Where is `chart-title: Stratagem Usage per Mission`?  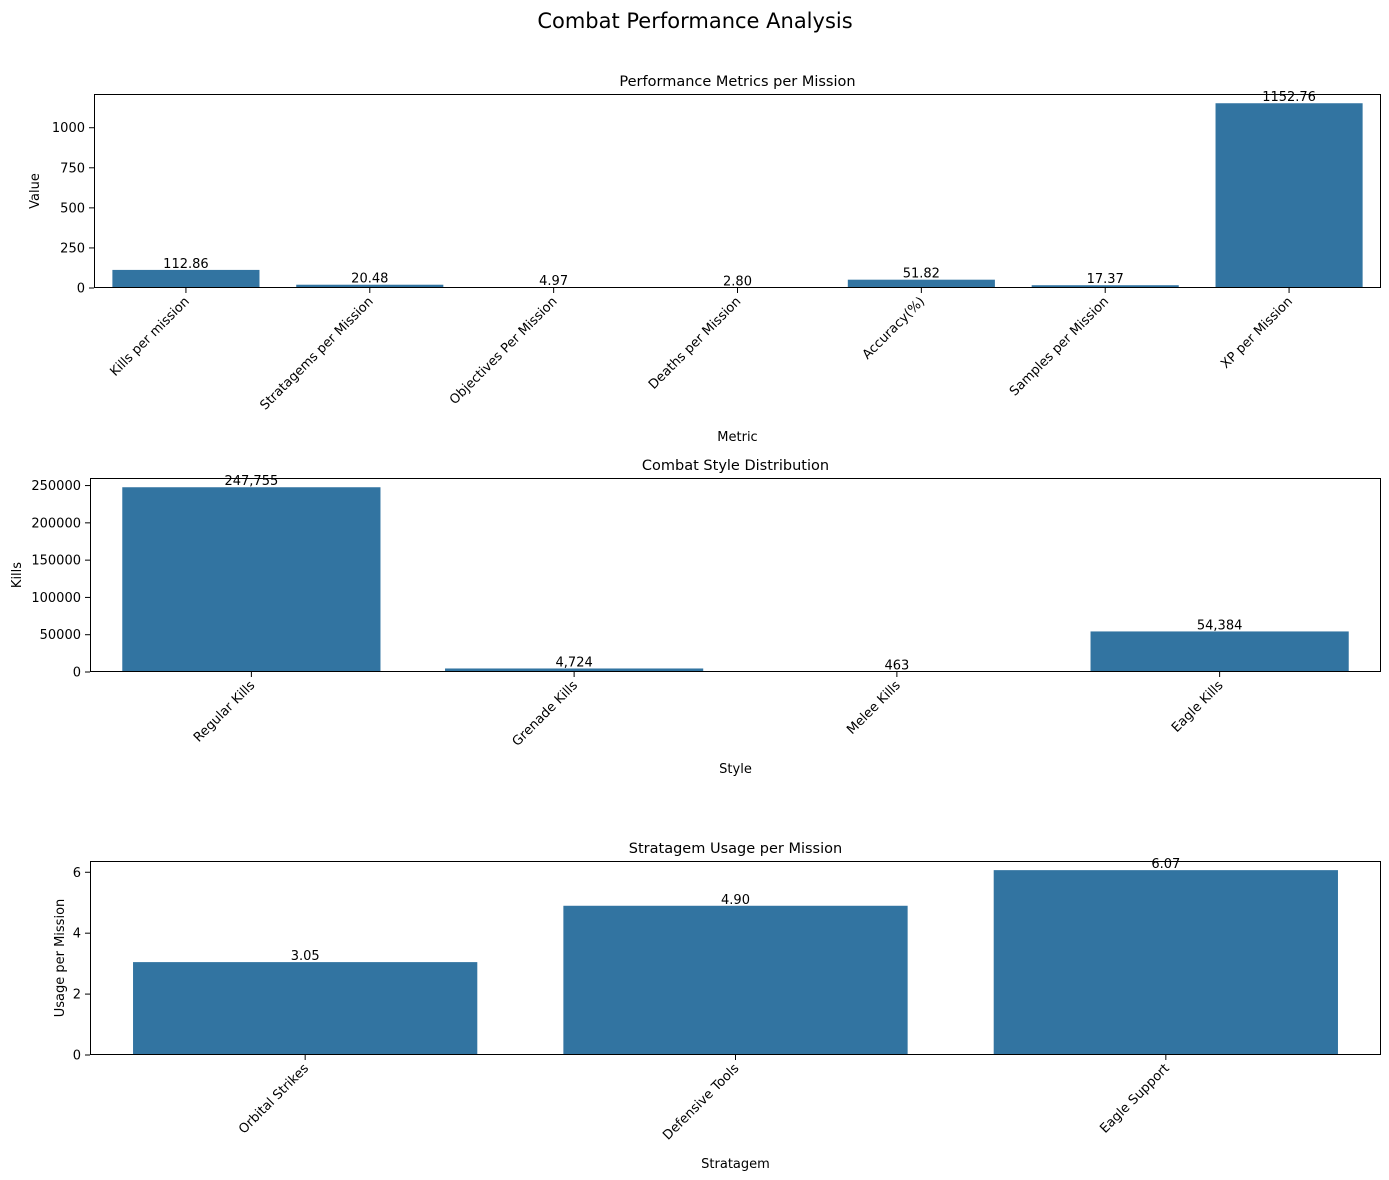
chart-title: Stratagem Usage per Mission is located at coordinates (735, 849).